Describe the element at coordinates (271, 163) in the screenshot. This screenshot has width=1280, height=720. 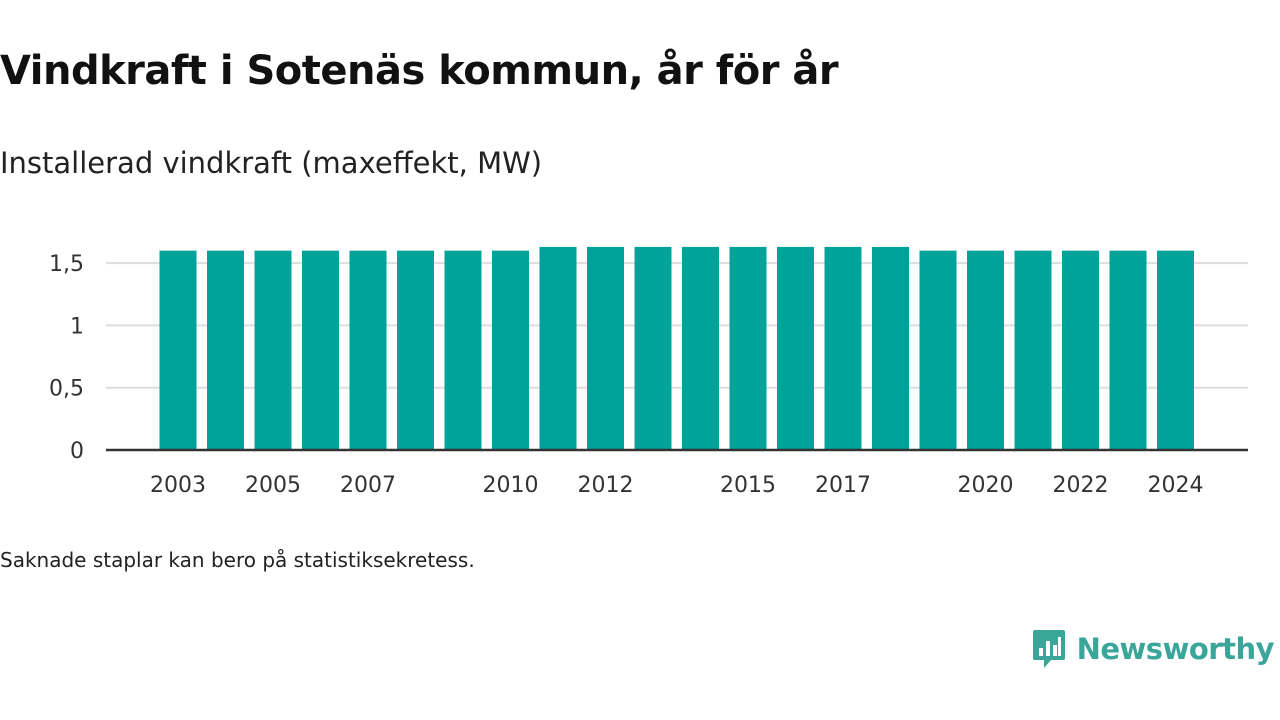
I see `chart-subtitle: Installerad vindkraft (maxeffekt, MW)` at that location.